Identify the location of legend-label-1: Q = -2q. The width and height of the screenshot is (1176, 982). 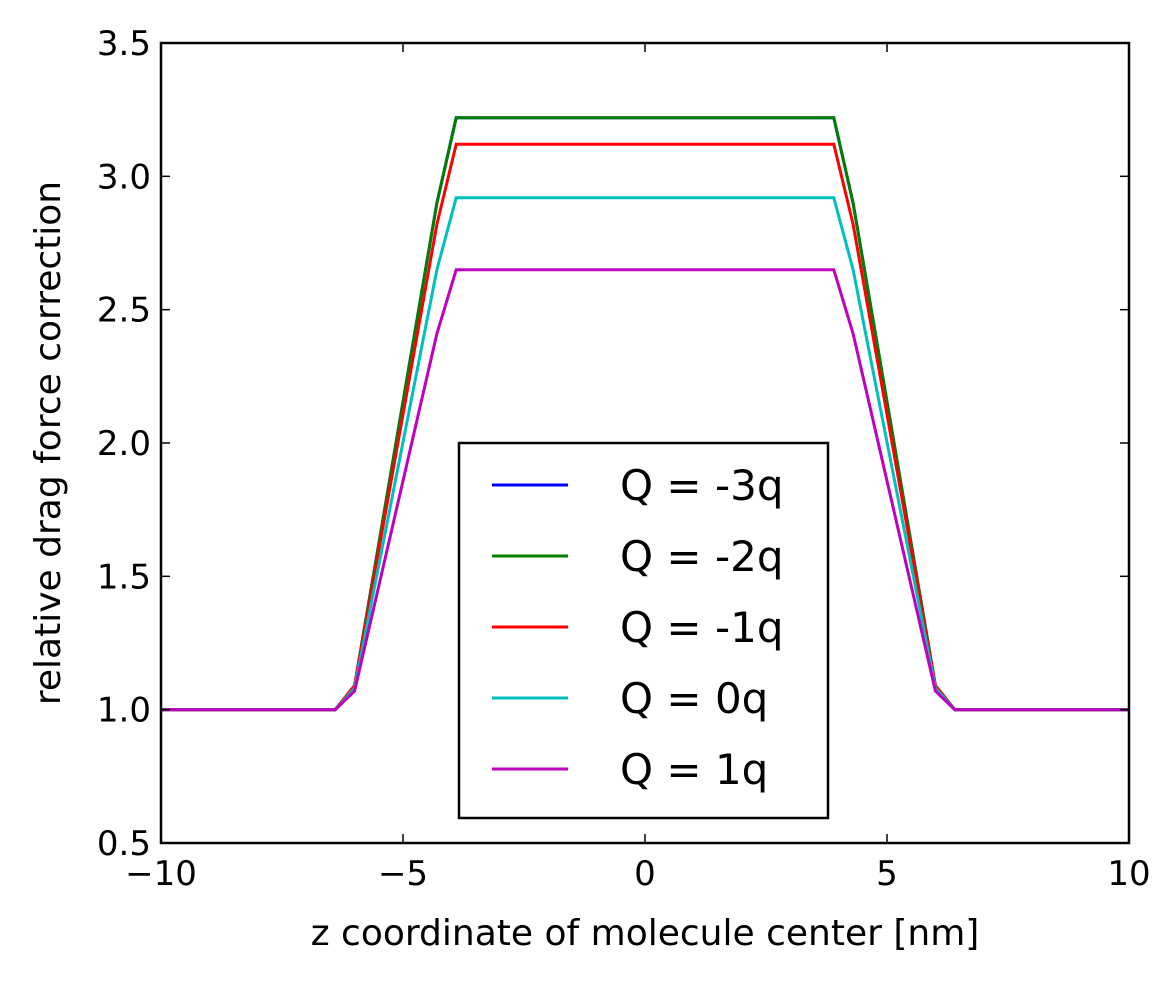
(702, 556).